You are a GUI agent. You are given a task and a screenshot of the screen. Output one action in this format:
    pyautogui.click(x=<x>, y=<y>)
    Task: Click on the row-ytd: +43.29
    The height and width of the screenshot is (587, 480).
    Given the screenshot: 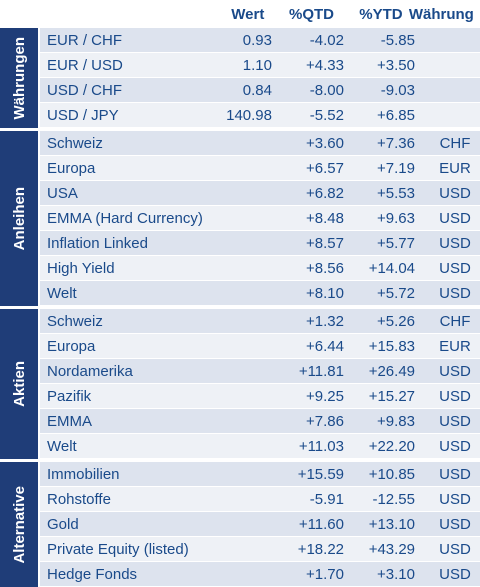 What is the action you would take?
    pyautogui.click(x=391, y=549)
    